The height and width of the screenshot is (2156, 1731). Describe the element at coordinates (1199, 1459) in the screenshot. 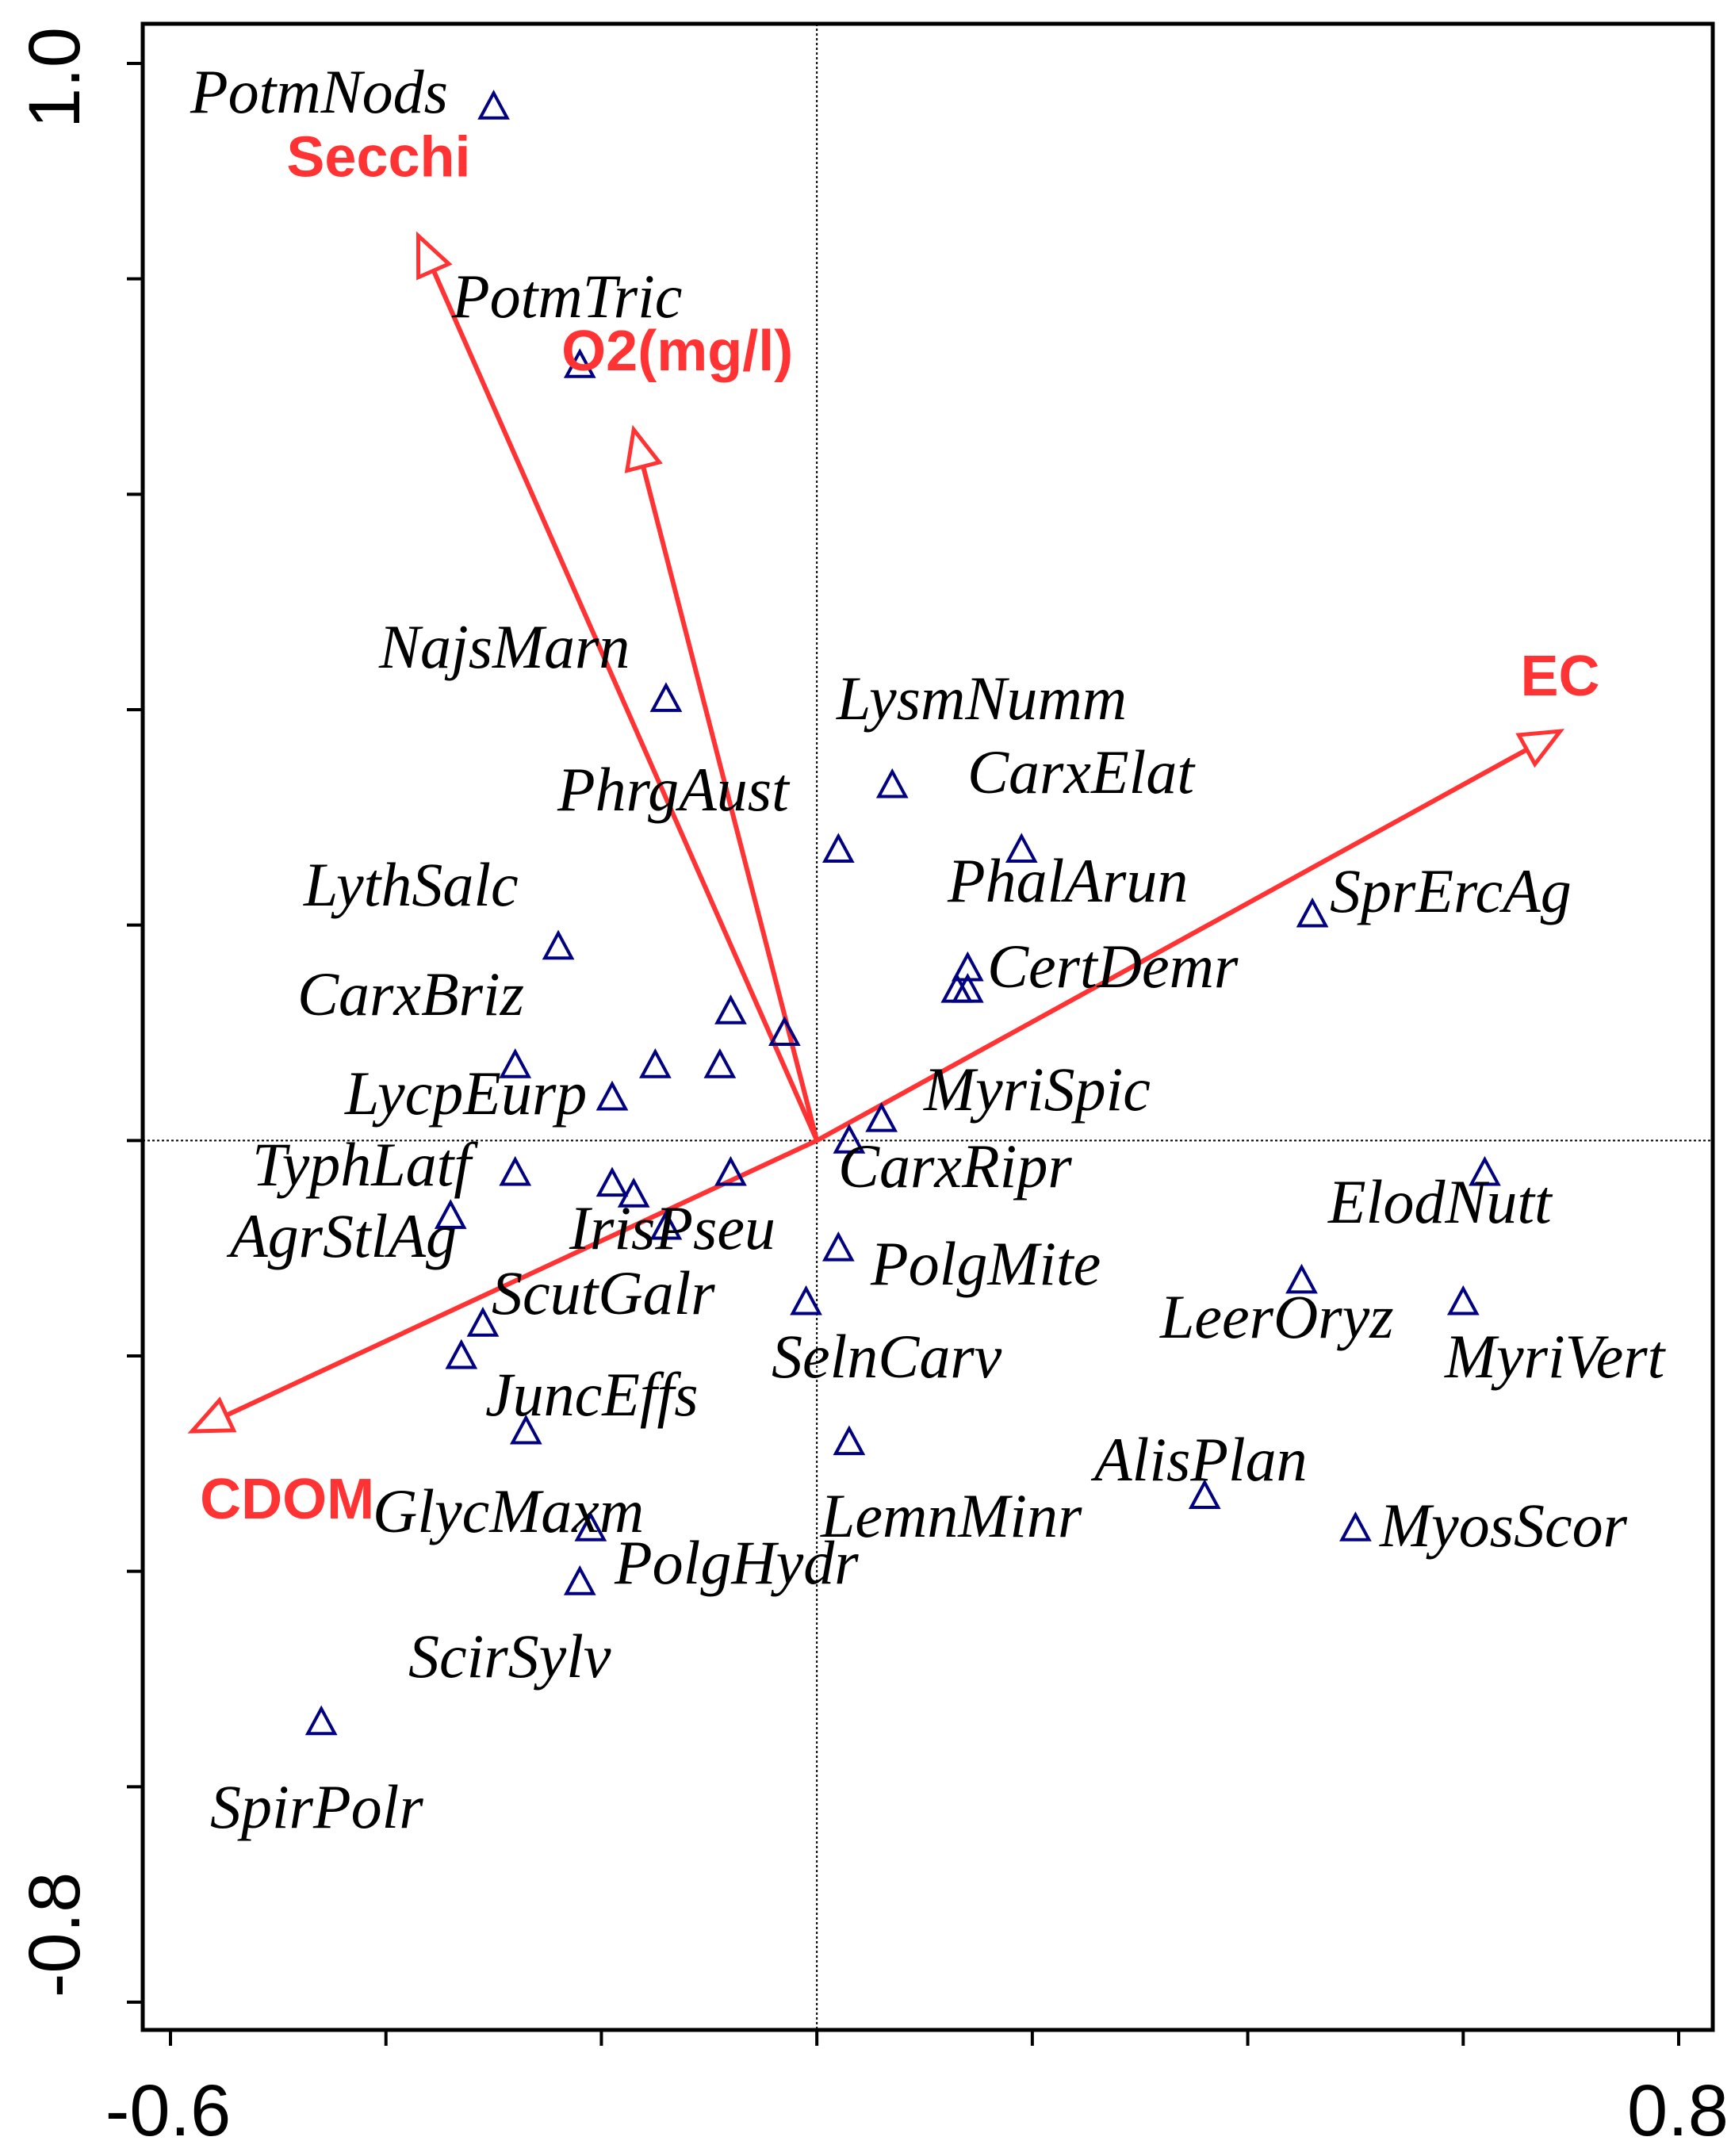

I see `species-label: AlisPlan` at that location.